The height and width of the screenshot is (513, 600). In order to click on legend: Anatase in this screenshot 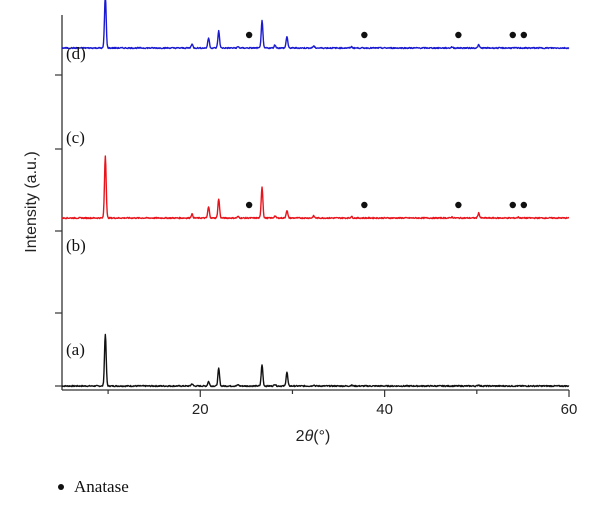, I will do `click(93, 487)`.